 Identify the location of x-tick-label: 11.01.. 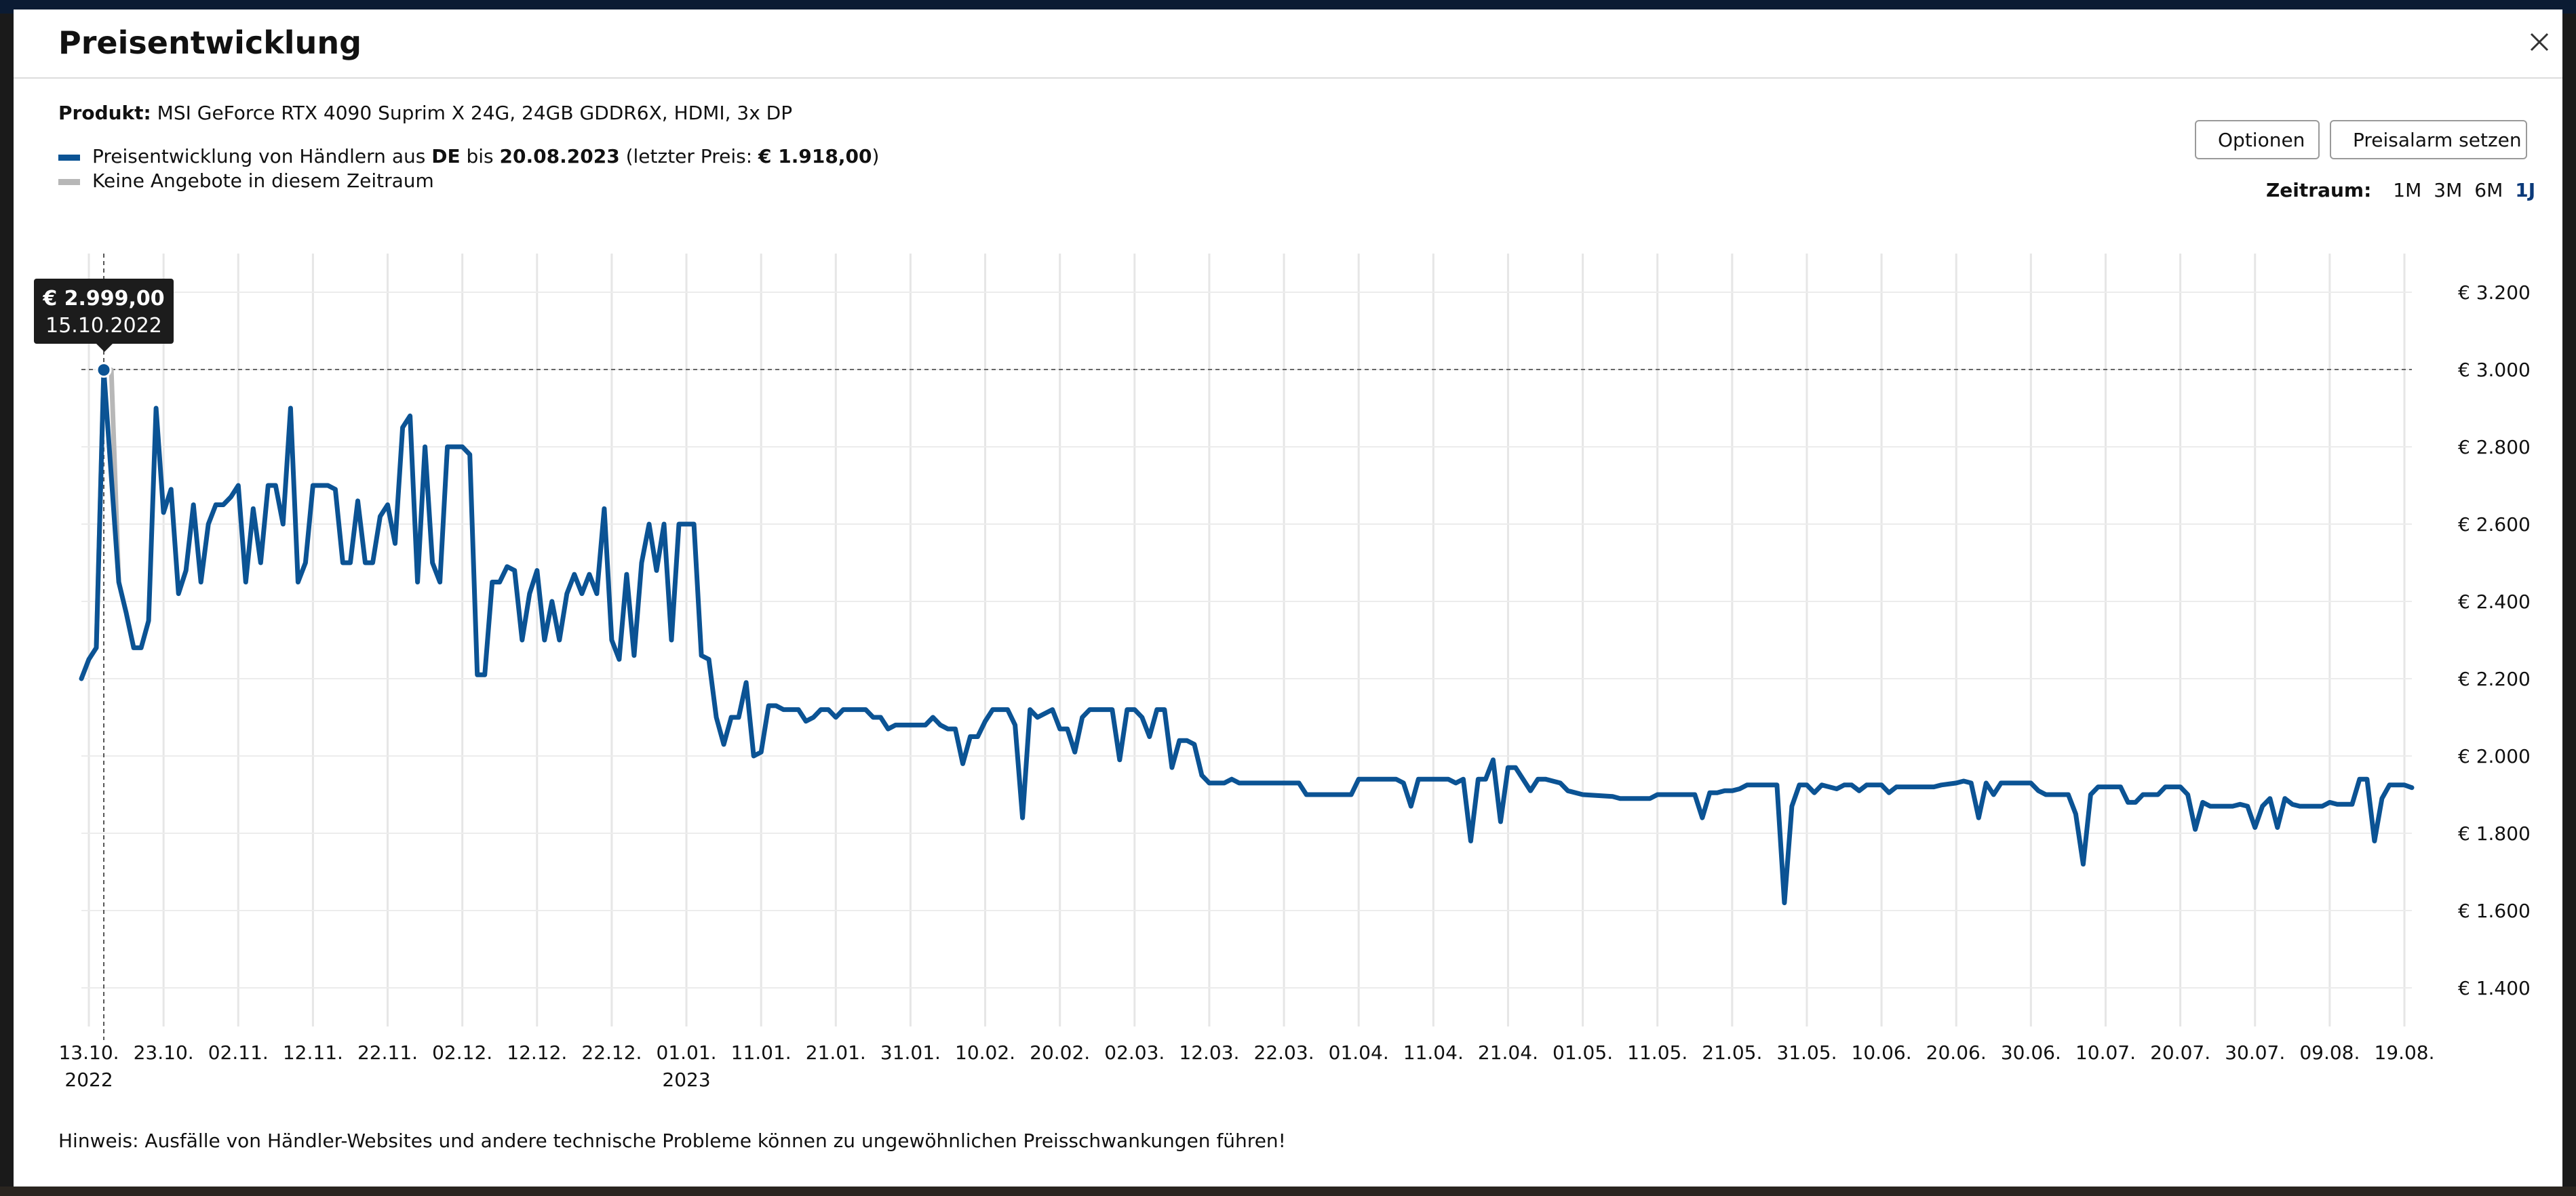
(761, 1052).